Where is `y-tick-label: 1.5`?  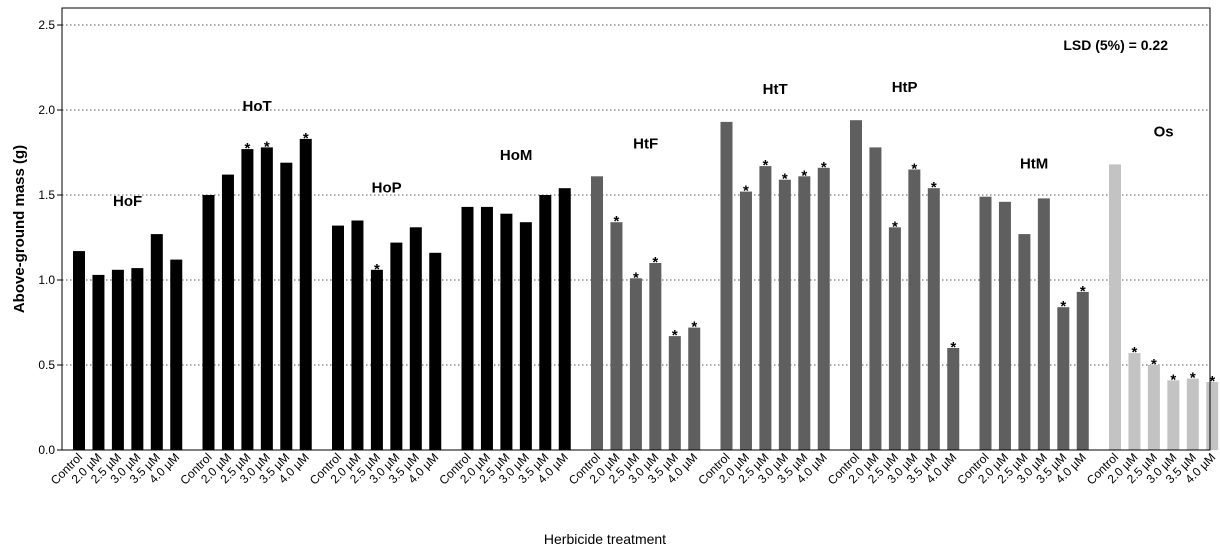 y-tick-label: 1.5 is located at coordinates (46, 195).